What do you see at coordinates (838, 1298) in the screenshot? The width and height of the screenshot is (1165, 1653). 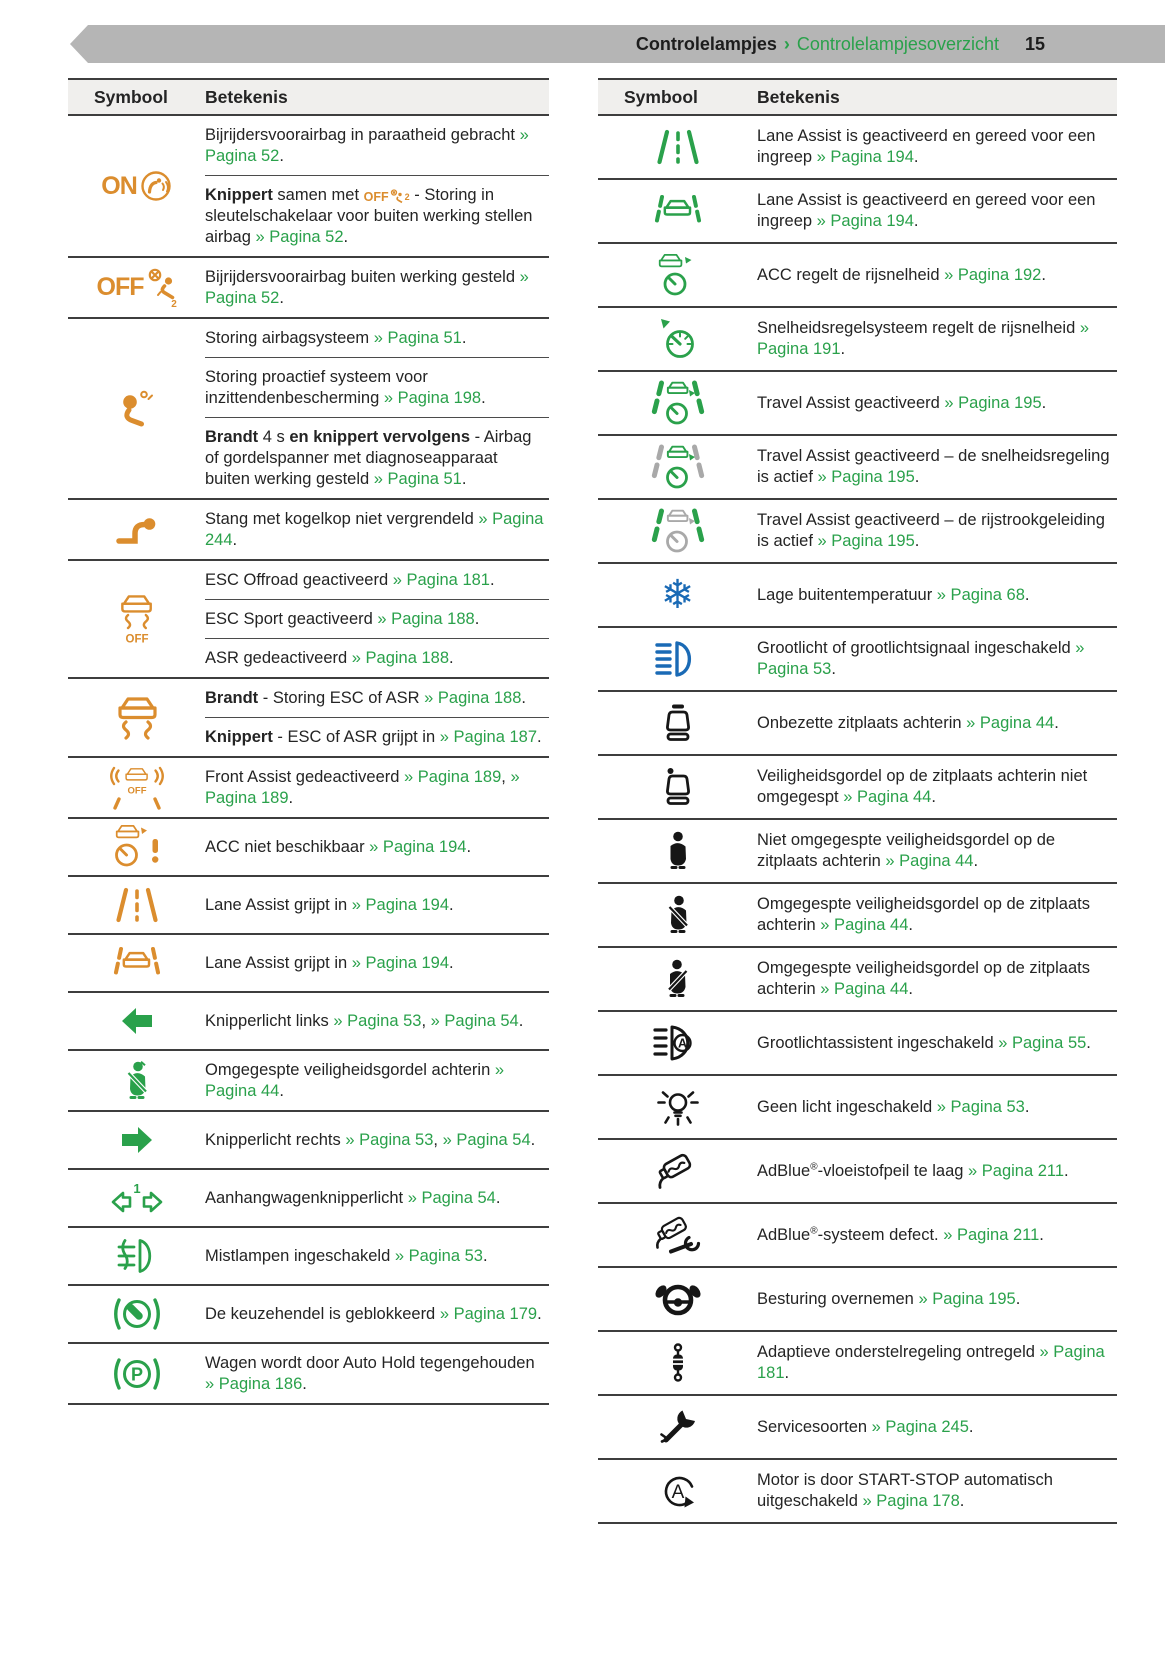 I see `text-segment: Besturing overnemen` at bounding box center [838, 1298].